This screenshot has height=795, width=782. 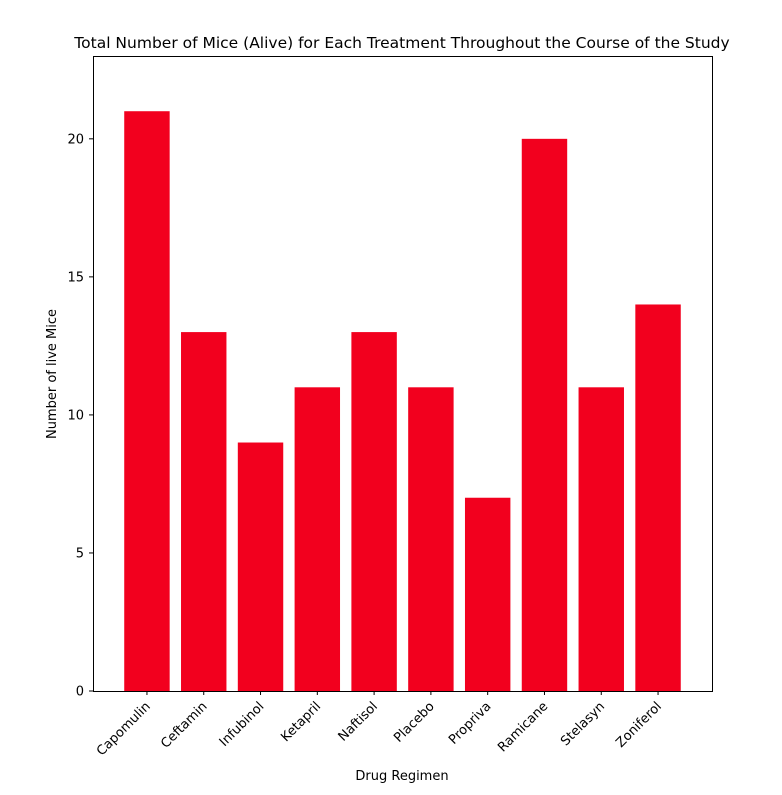 I want to click on bar-placebo, so click(x=431, y=539).